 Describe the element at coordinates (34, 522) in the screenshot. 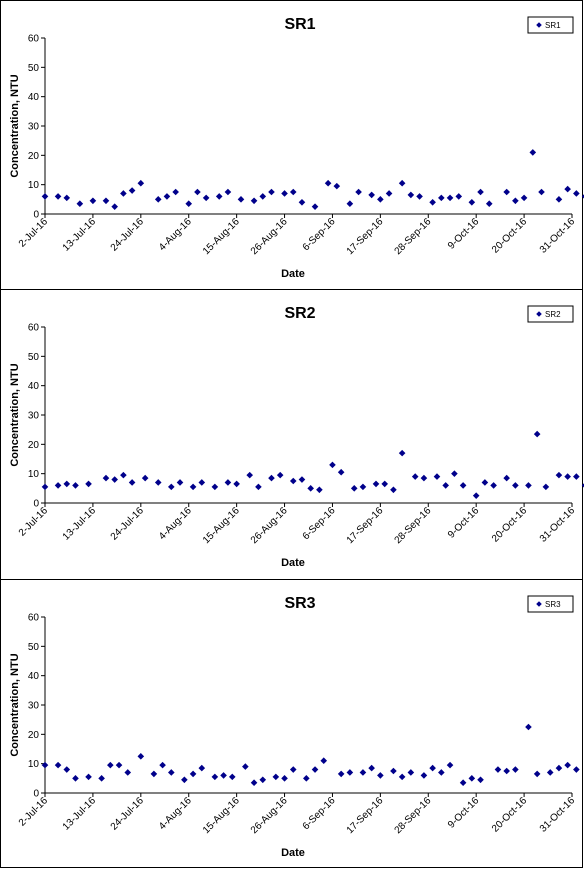

I see `x-tick-label: 2-Jul-16` at that location.